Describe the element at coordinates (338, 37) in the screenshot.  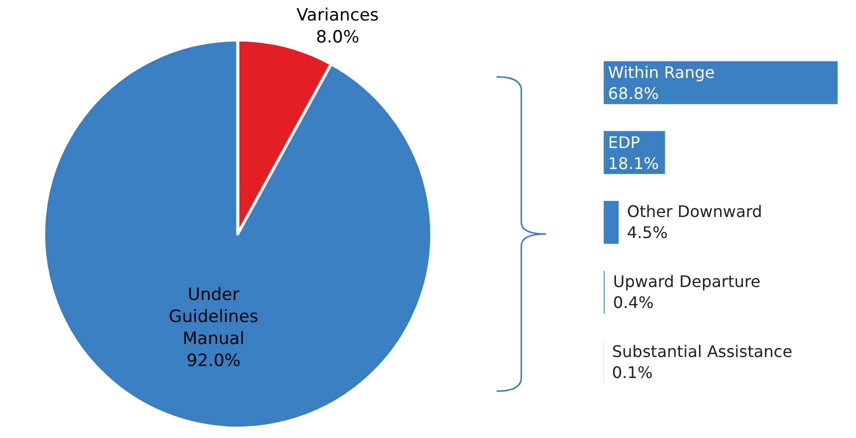
I see `data-label: 8.0%` at that location.